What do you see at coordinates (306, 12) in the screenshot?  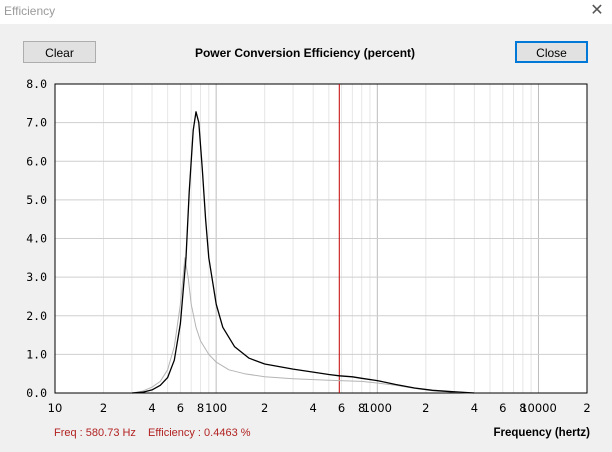 I see `title-bar: Efficiency ✕` at bounding box center [306, 12].